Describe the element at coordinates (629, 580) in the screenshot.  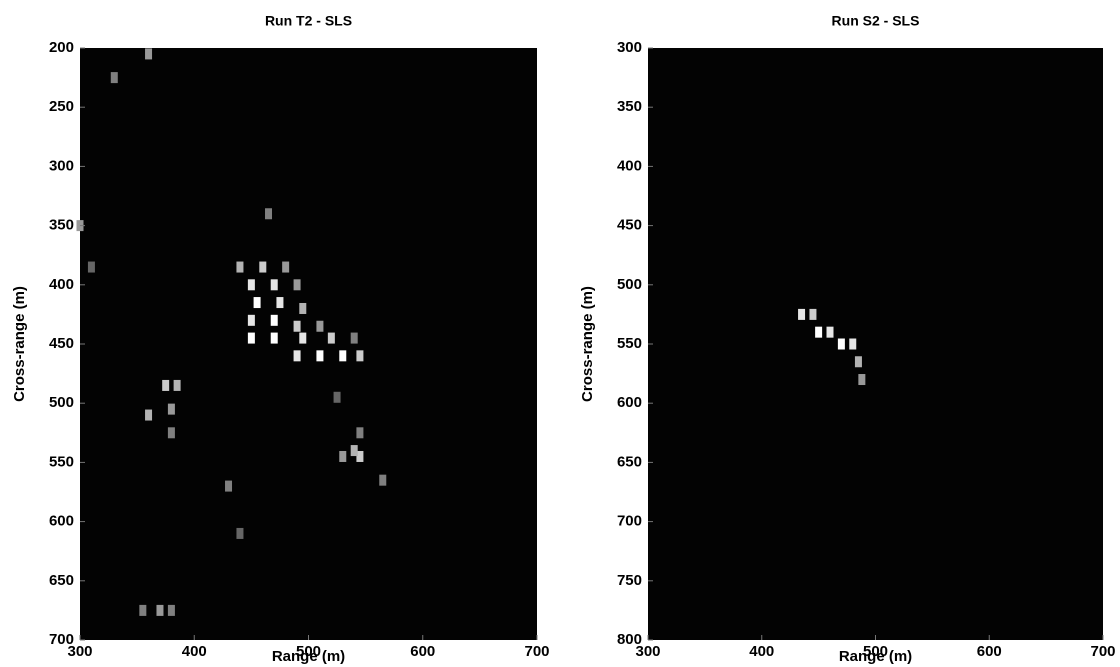
I see `y-tick-label: 750` at that location.